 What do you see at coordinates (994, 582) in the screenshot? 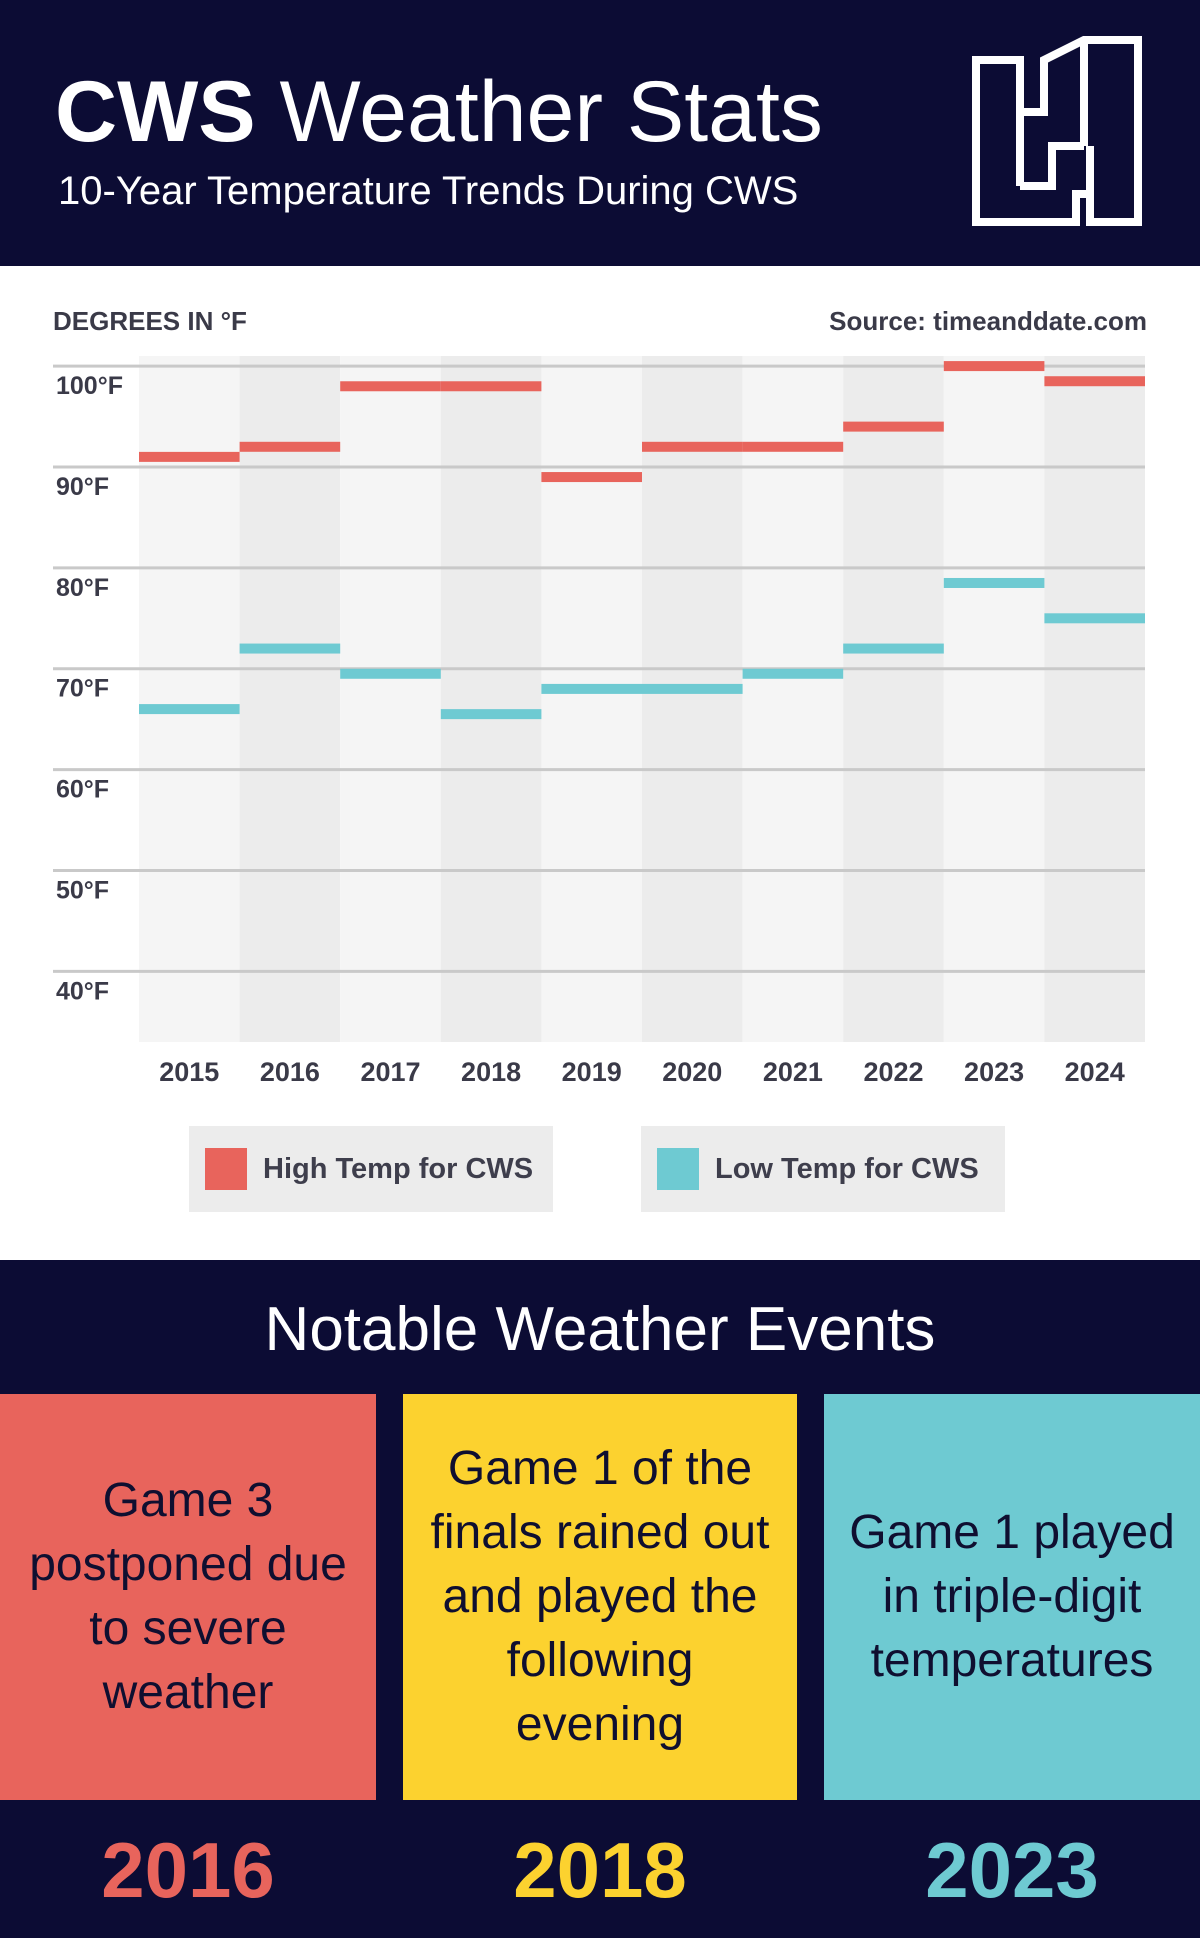
I see `low-temp-mark-2023` at bounding box center [994, 582].